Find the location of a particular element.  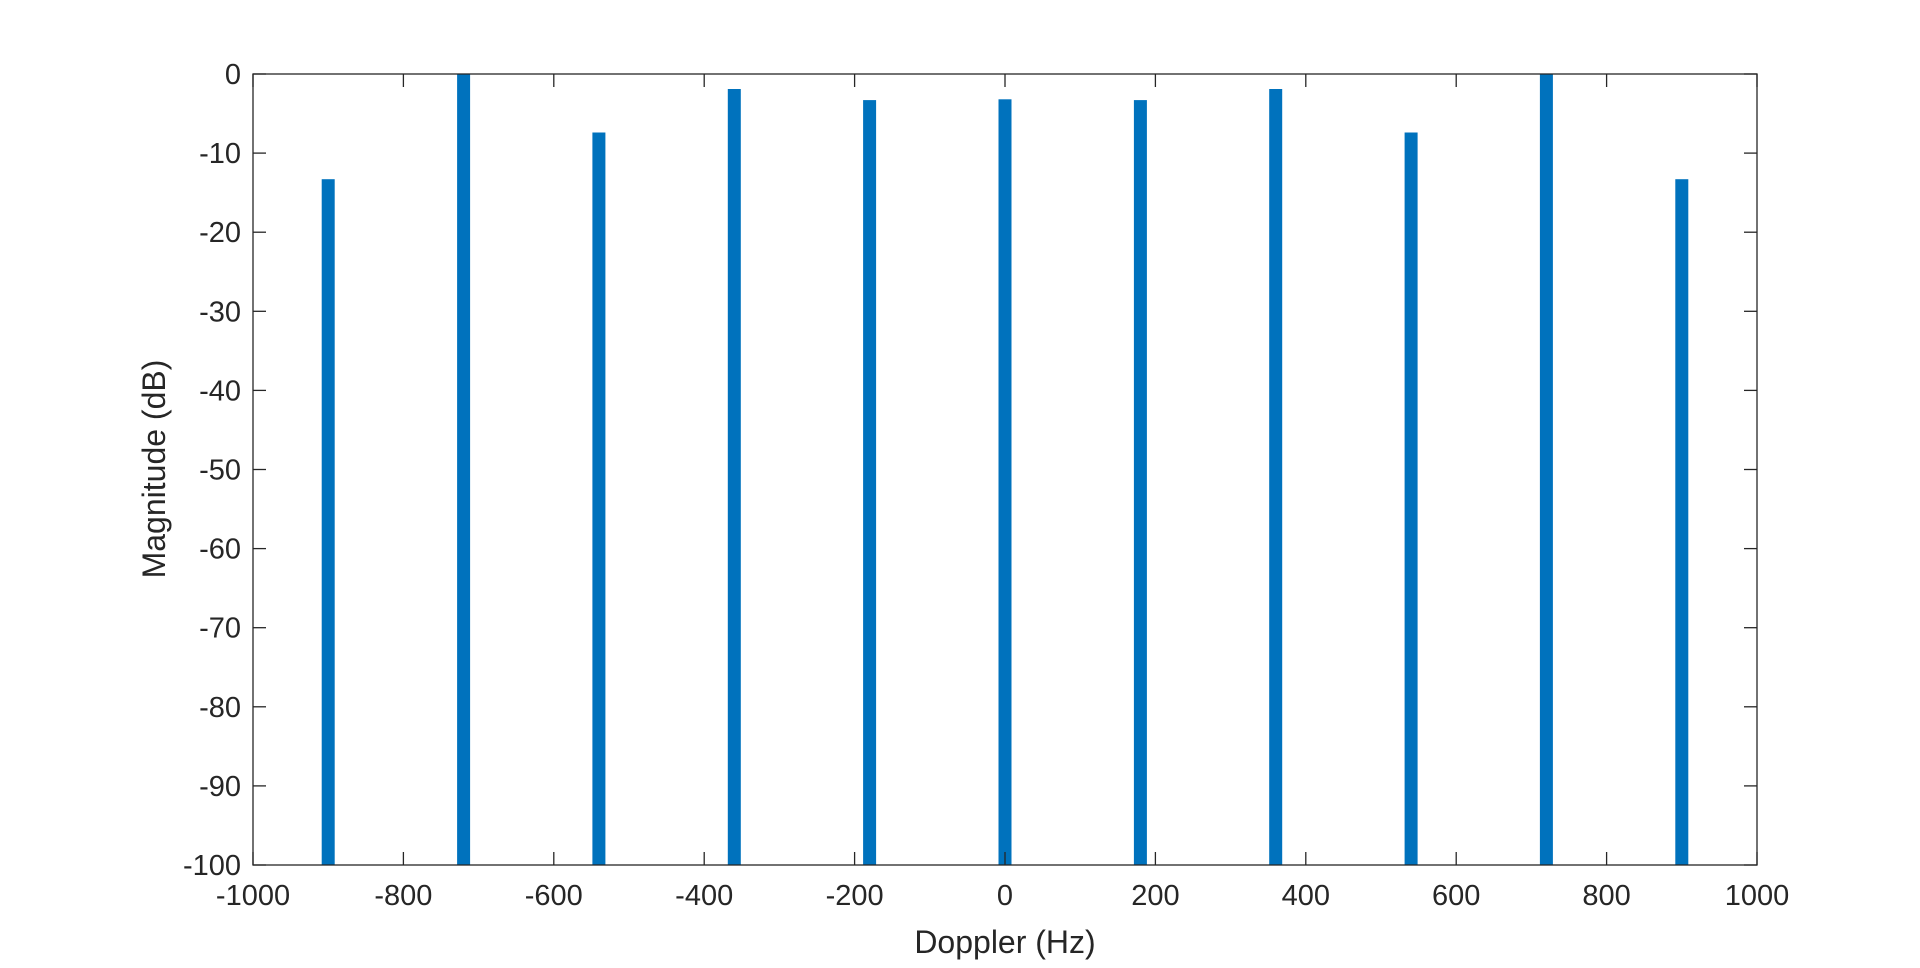

x-tick-label: 400 is located at coordinates (1306, 896).